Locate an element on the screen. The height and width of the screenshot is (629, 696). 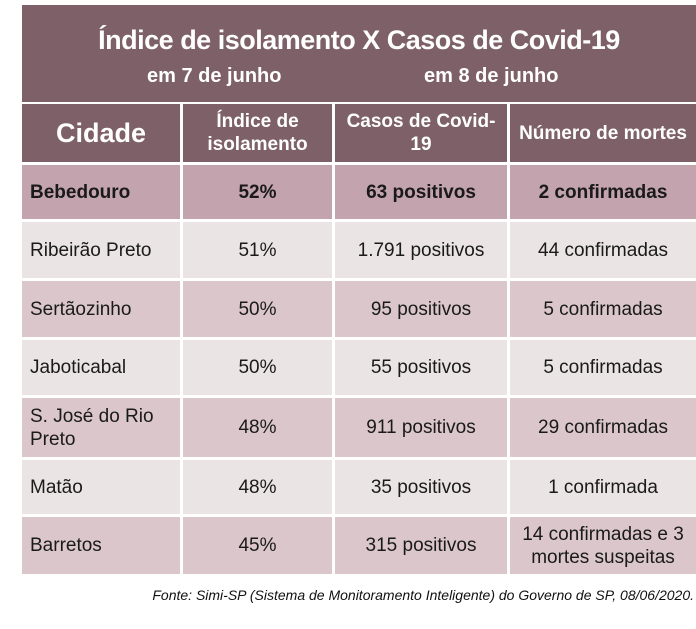
cell-city: Ribeirão Preto is located at coordinates (102, 251).